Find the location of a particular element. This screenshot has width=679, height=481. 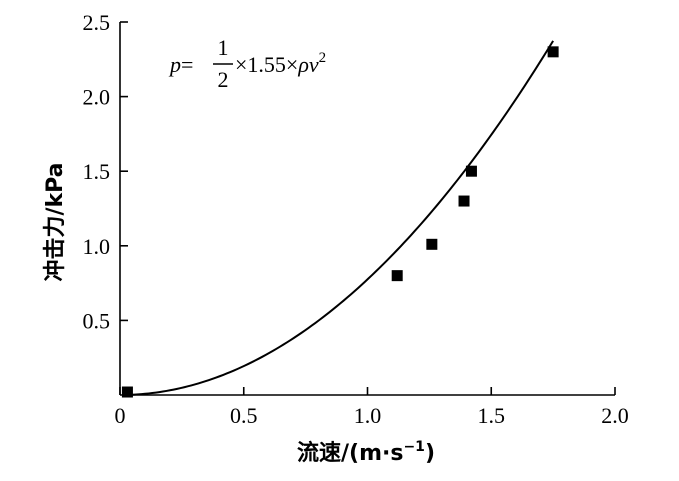

x-ticks: 0 0.5 1.0 1.5 2.0 is located at coordinates (372, 407).